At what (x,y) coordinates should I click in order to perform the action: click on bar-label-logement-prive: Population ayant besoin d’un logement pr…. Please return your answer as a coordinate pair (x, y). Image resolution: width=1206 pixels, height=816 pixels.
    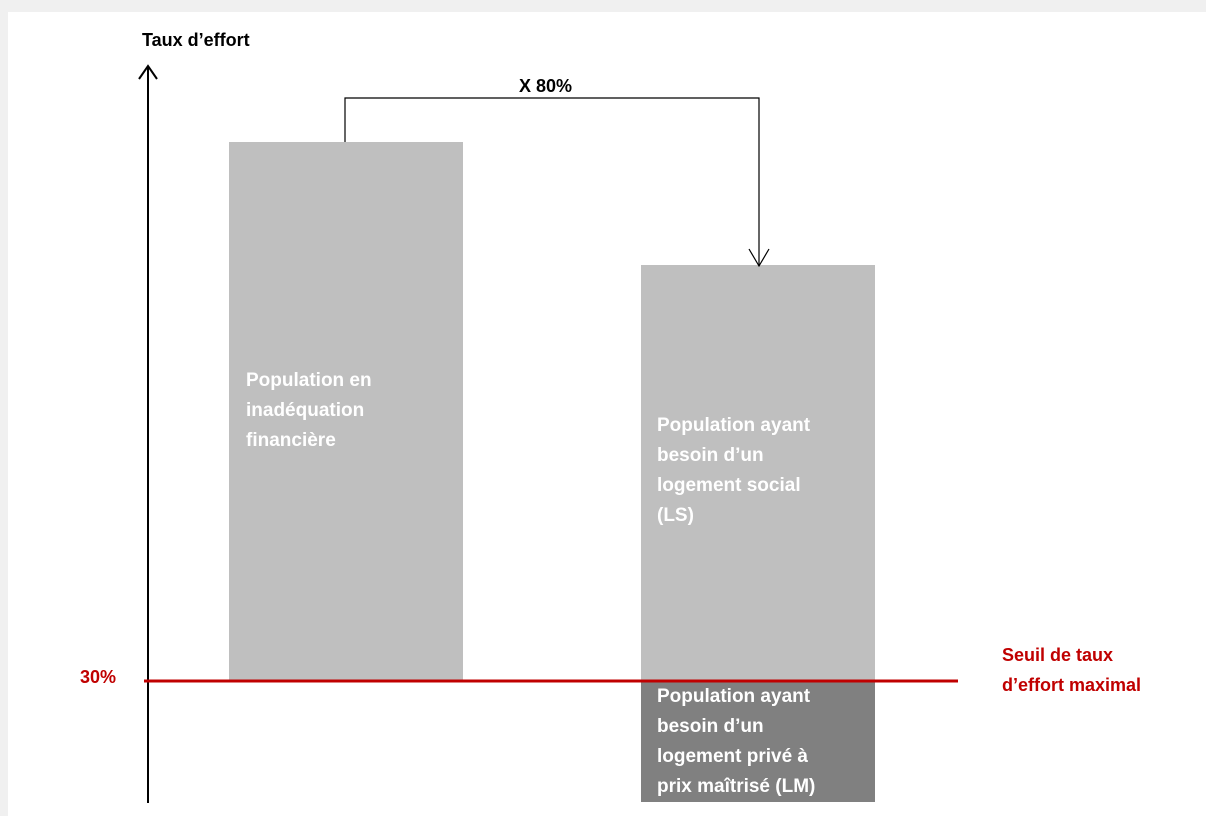
    Looking at the image, I should click on (736, 741).